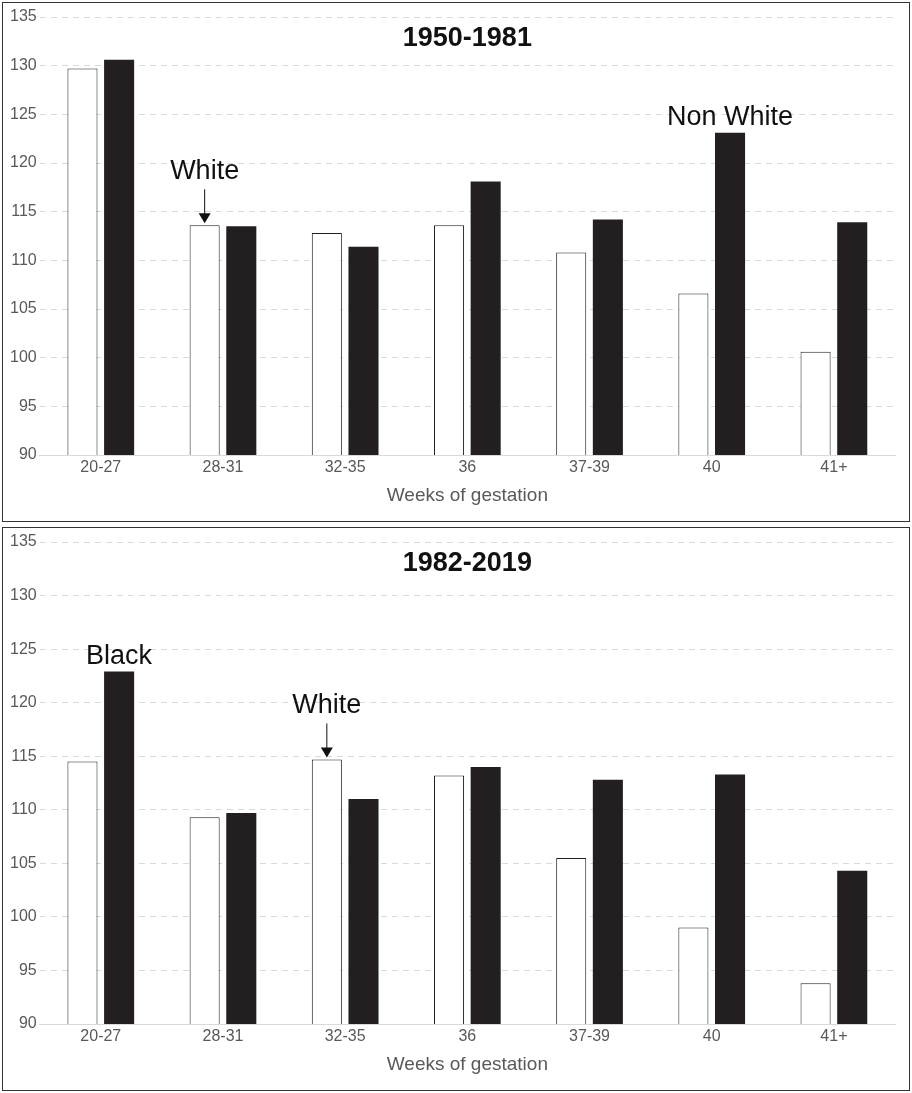 The height and width of the screenshot is (1093, 912). I want to click on chart-title: 1950-1981, so click(467, 36).